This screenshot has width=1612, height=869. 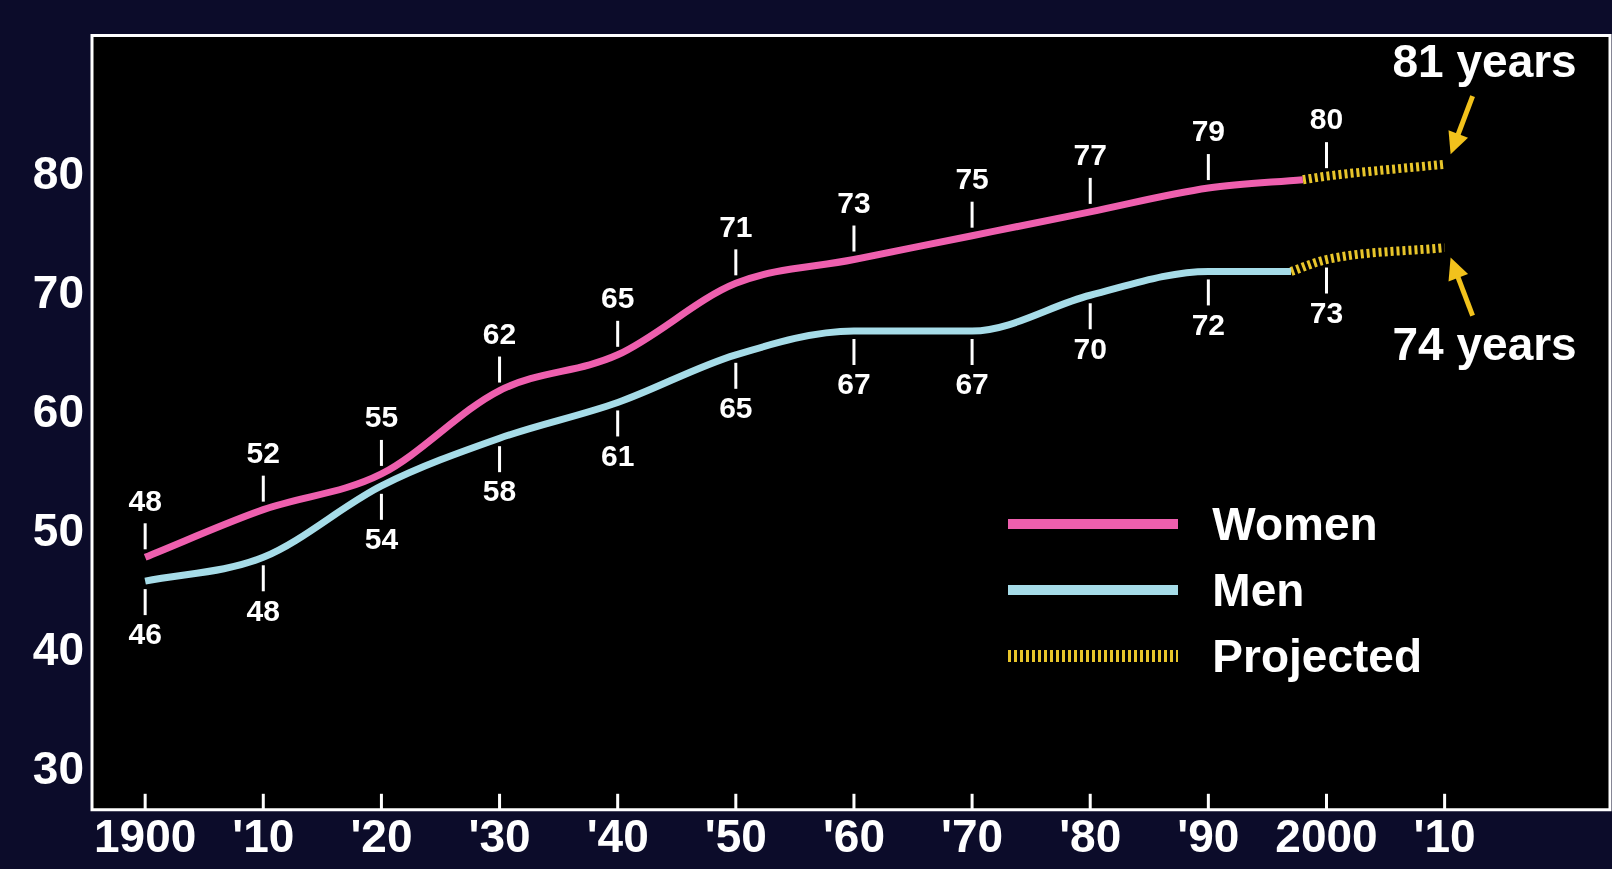 I want to click on annotation: 81 years, so click(x=1484, y=60).